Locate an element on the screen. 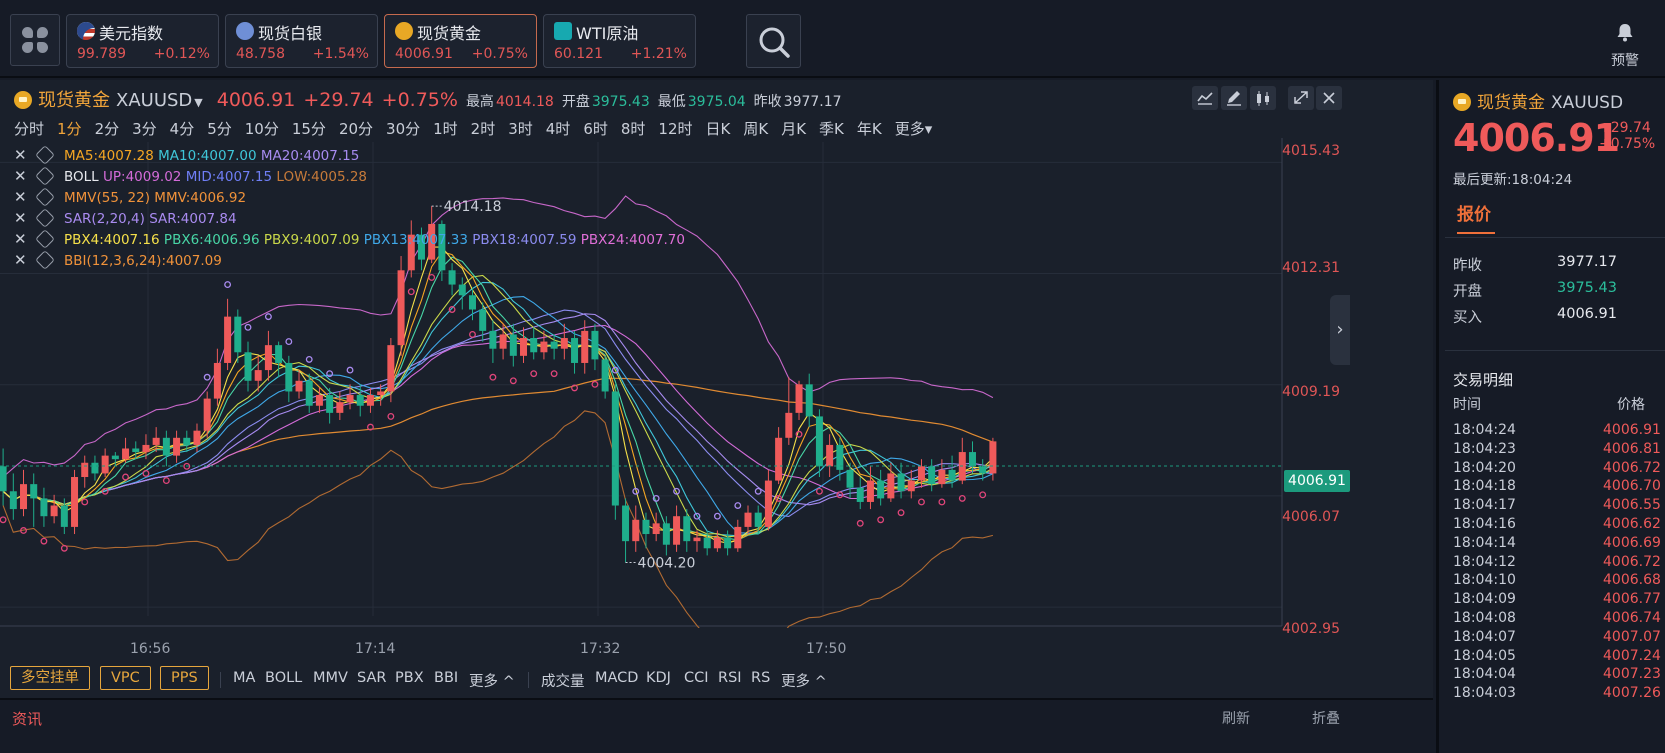 This screenshot has width=1665, height=753. sub-indicator-rs: RS is located at coordinates (761, 678).